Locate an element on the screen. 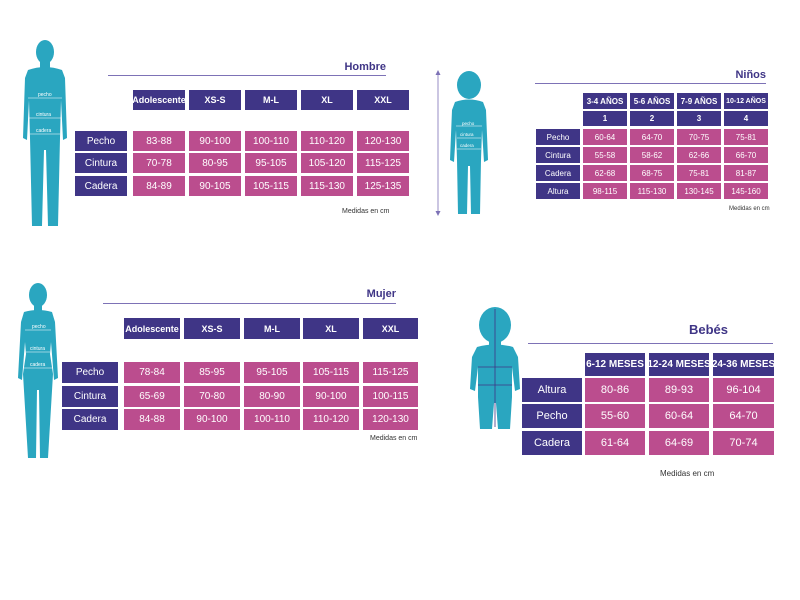 The width and height of the screenshot is (800, 600). mujer-cell: 65-69 is located at coordinates (152, 396).